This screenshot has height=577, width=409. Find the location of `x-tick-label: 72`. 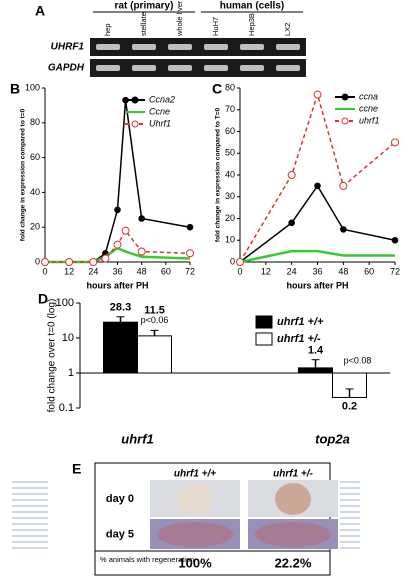

x-tick-label: 72 is located at coordinates (395, 271).